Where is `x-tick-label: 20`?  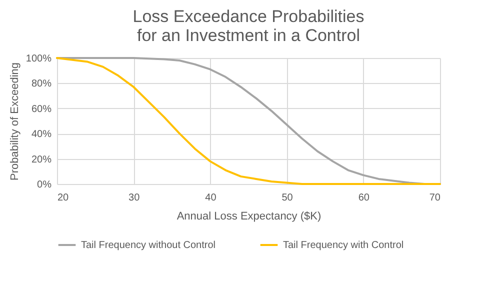
x-tick-label: 20 is located at coordinates (64, 198).